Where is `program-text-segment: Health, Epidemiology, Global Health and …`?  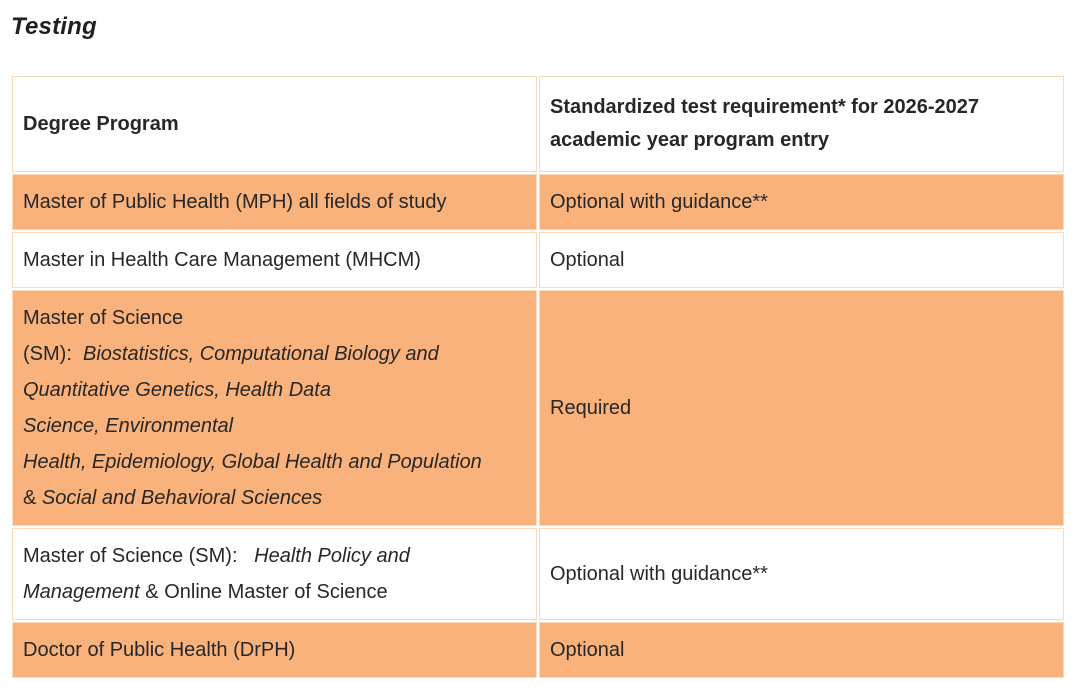
program-text-segment: Health, Epidemiology, Global Health and … is located at coordinates (252, 462).